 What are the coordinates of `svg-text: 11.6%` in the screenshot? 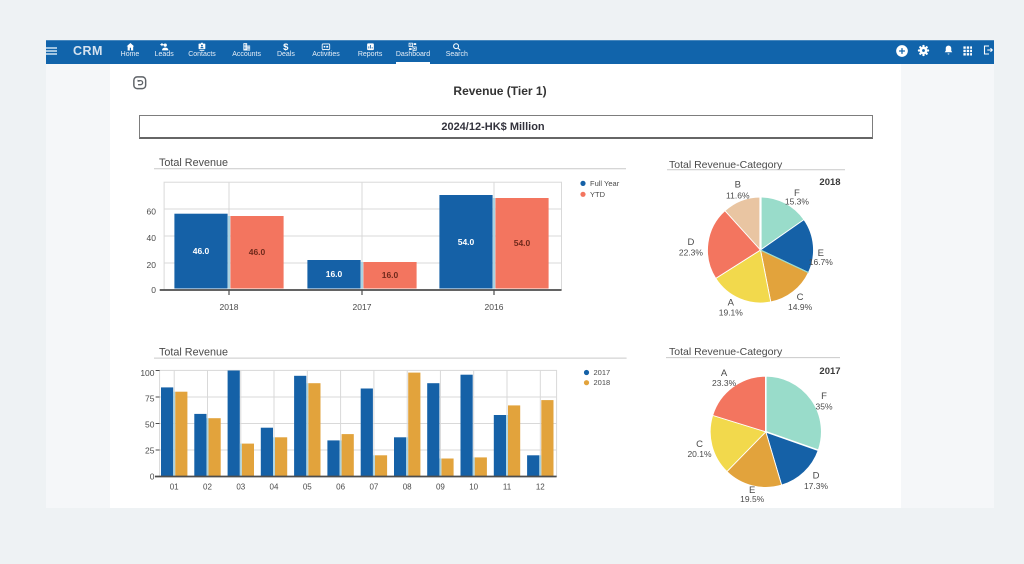 It's located at (738, 196).